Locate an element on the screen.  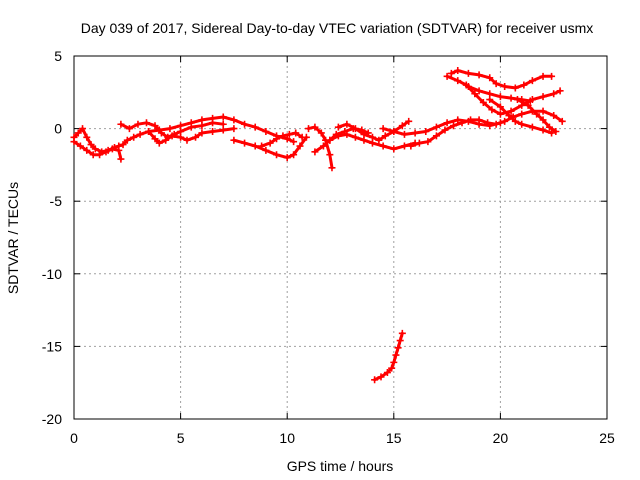
y-tick-label: -5 is located at coordinates (56, 201).